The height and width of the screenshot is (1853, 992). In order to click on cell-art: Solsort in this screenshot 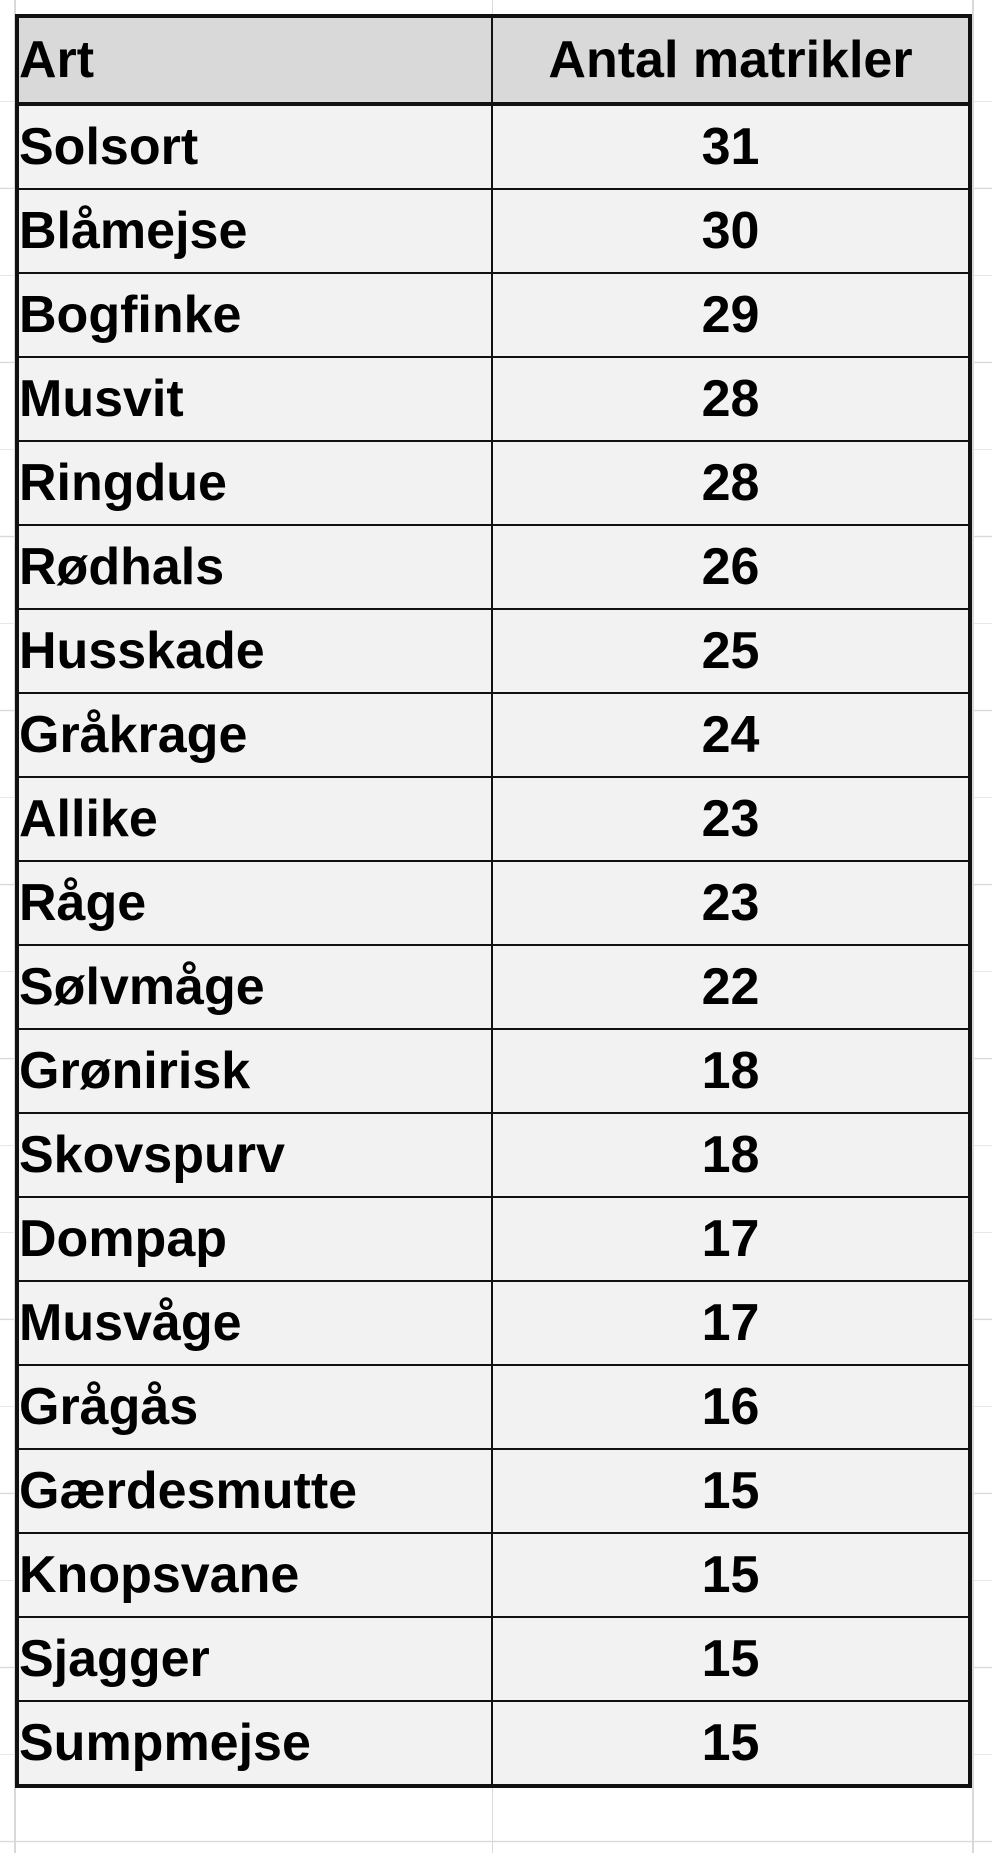, I will do `click(254, 146)`.